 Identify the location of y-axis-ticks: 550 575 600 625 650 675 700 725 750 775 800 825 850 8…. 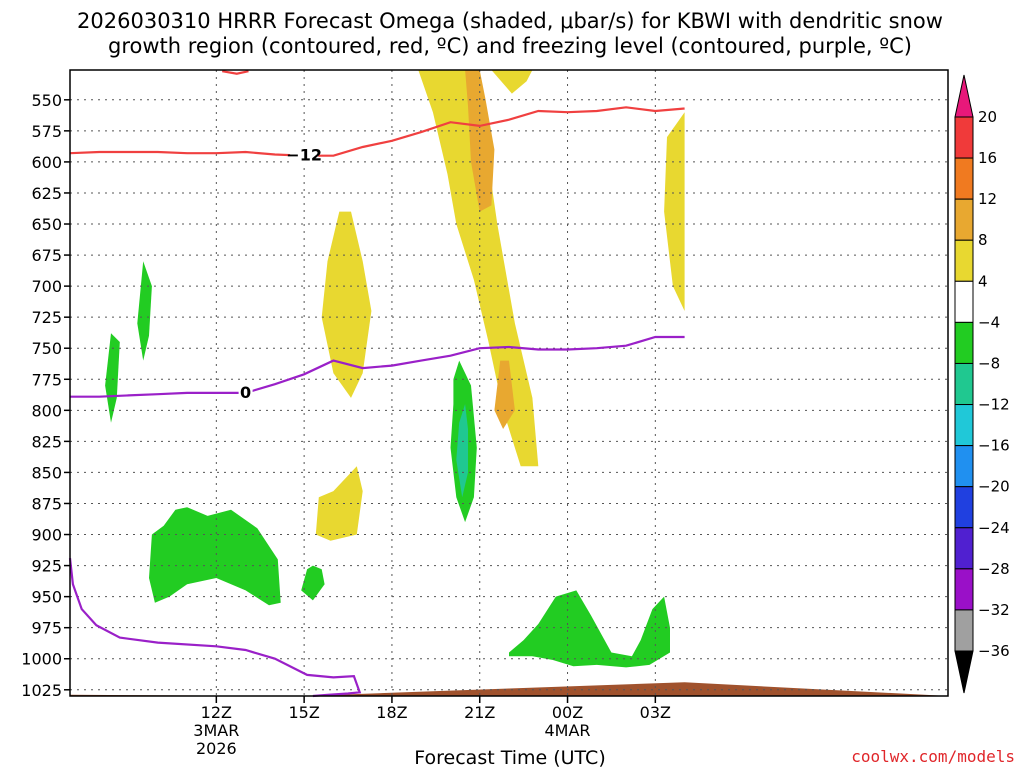
(45, 395).